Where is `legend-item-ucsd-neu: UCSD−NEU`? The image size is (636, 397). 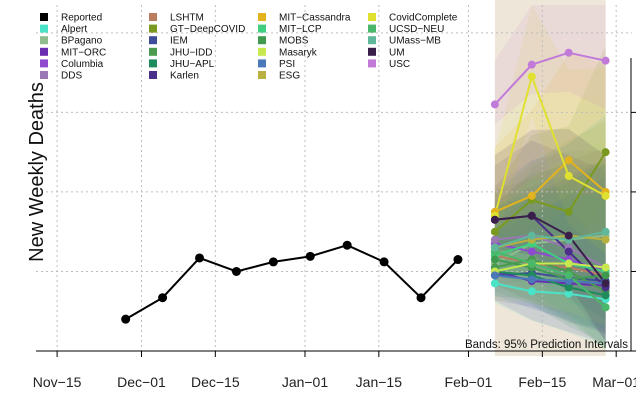 legend-item-ucsd-neu: UCSD−NEU is located at coordinates (406, 29).